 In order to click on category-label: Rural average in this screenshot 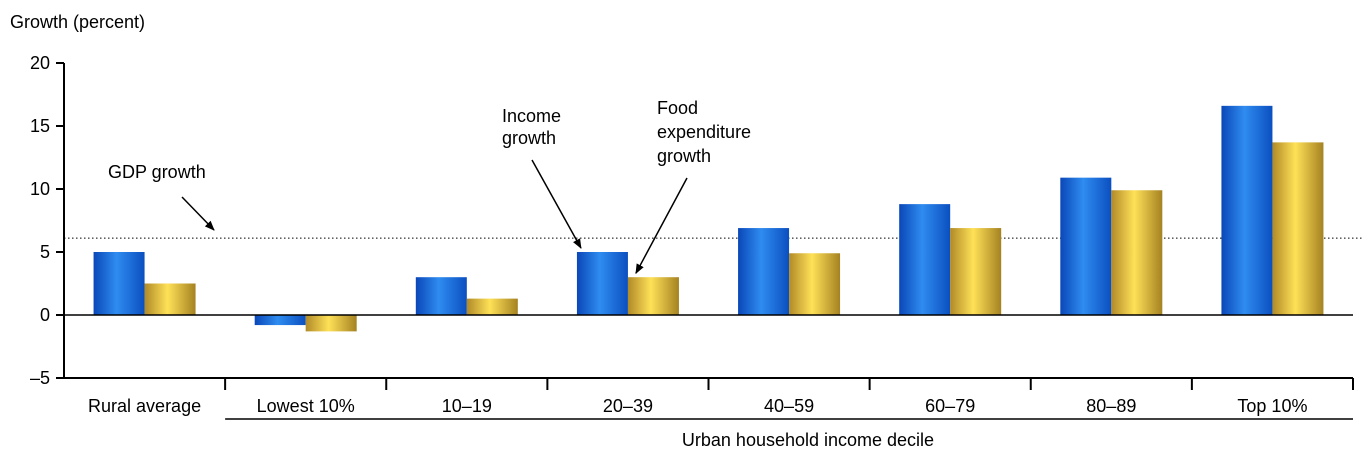, I will do `click(144, 406)`.